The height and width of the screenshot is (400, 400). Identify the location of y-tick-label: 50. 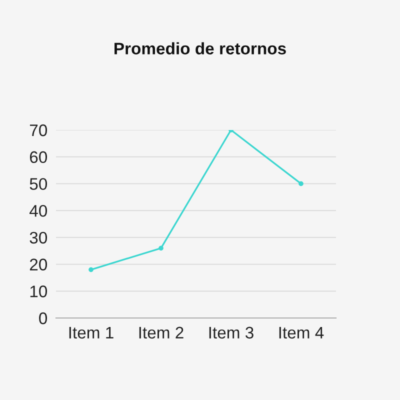
(39, 184).